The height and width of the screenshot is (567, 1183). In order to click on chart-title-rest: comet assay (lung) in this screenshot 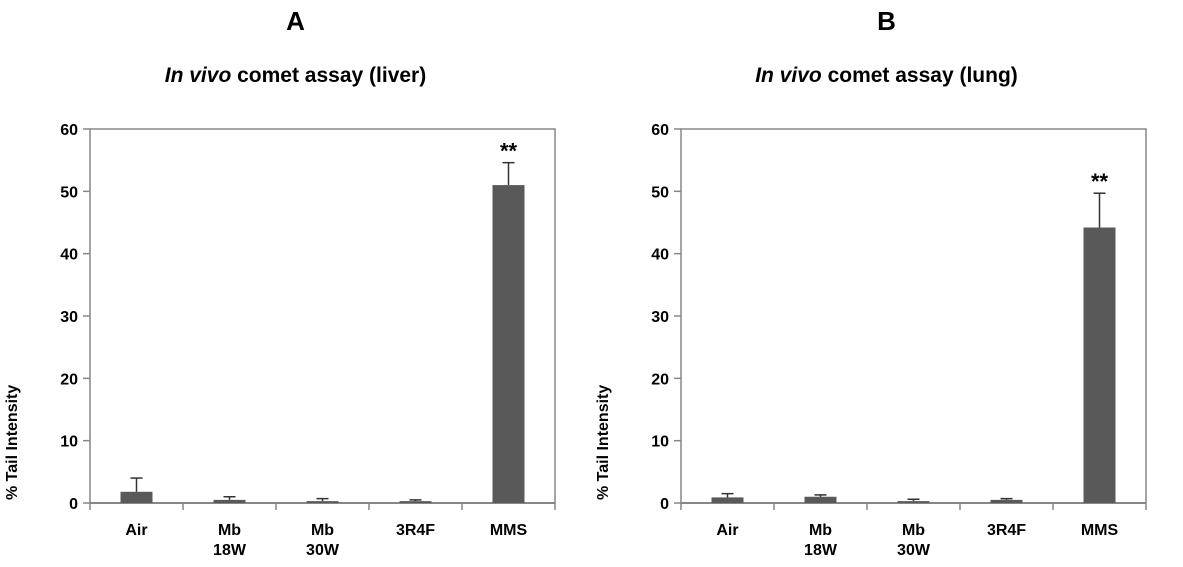, I will do `click(922, 75)`.